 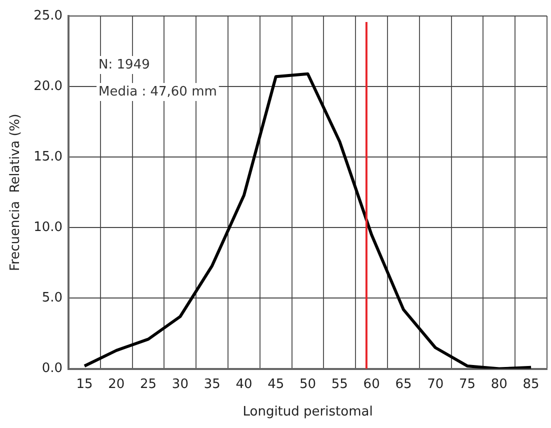 What do you see at coordinates (52, 368) in the screenshot?
I see `y-tick-label: 0.0` at bounding box center [52, 368].